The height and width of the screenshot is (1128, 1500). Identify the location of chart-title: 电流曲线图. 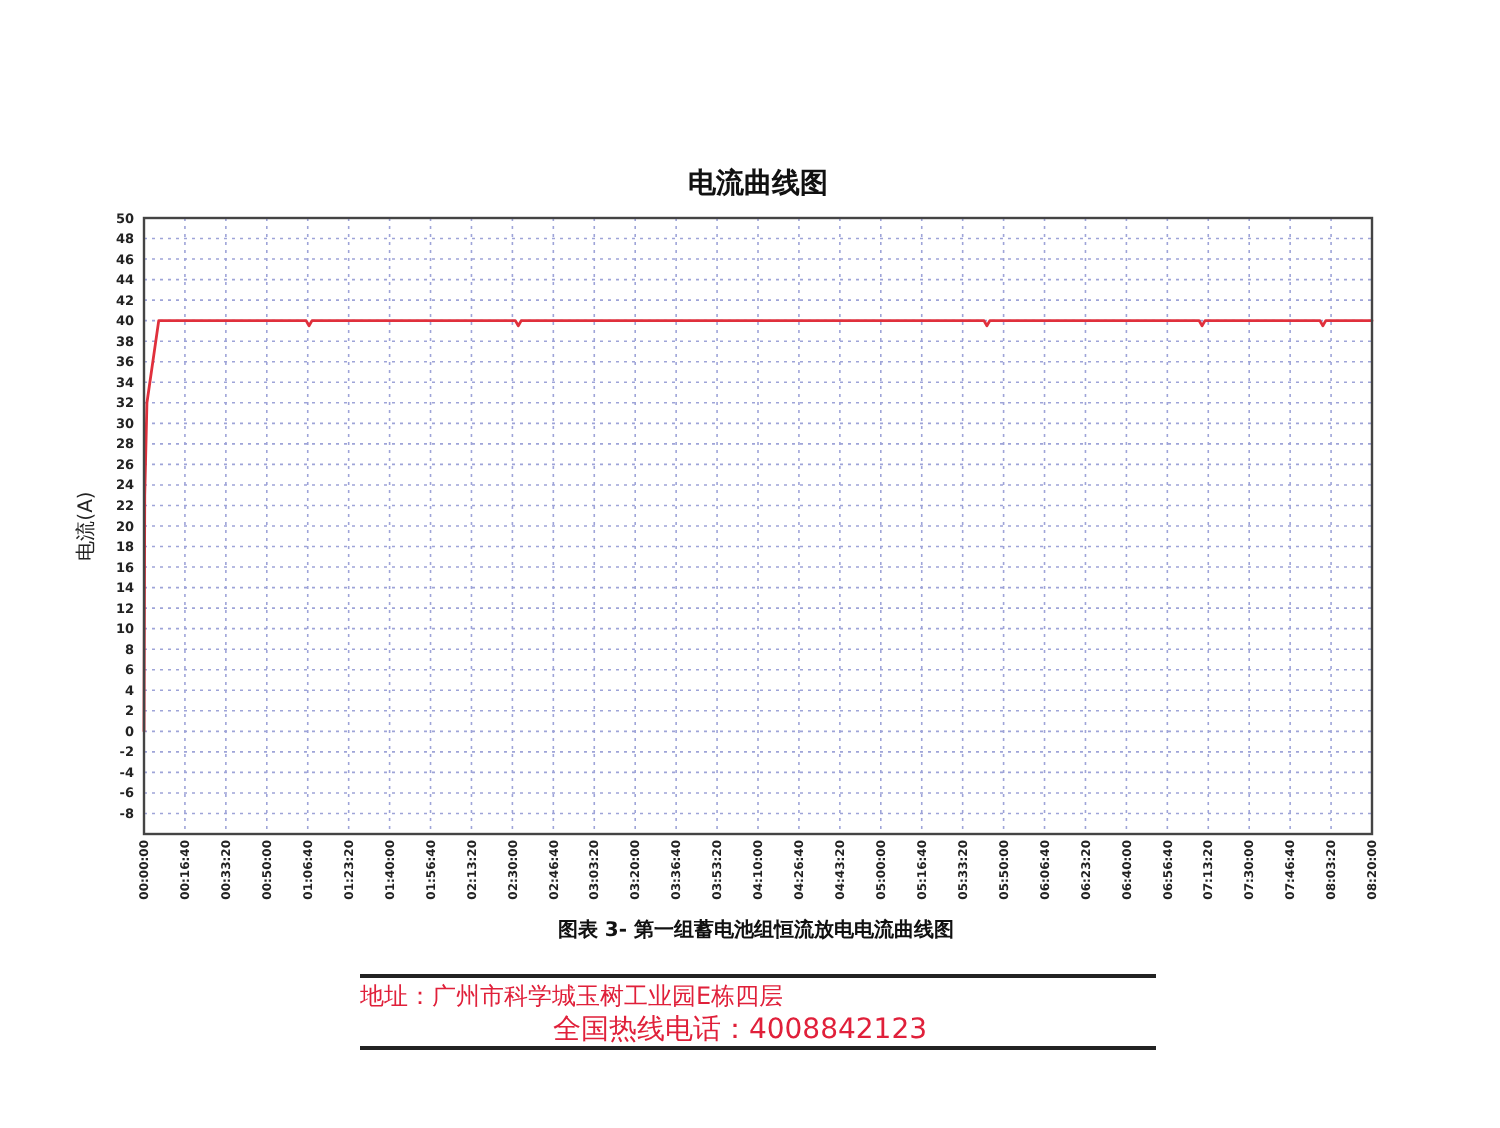
(758, 183).